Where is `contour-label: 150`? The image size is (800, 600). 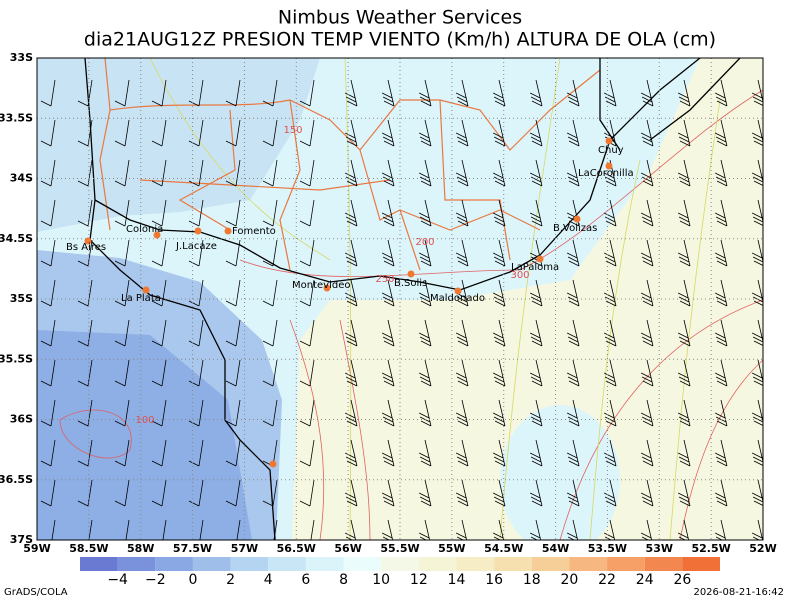 contour-label: 150 is located at coordinates (292, 130).